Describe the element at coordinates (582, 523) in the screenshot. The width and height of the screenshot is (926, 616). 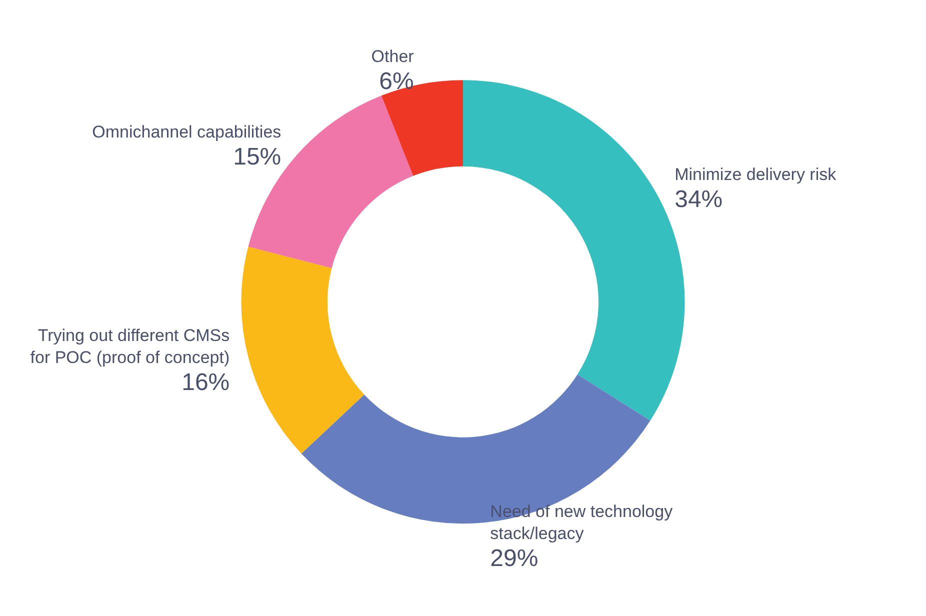
I see `slice-label: Need of new technology stack/legacy` at that location.